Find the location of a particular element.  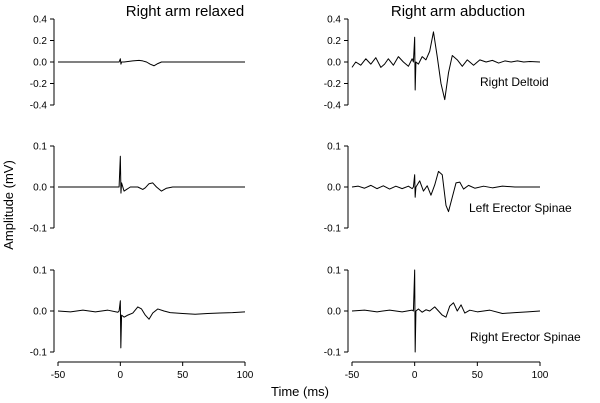

y-tick-label-row1-abduction: -0.1 is located at coordinates (333, 229).